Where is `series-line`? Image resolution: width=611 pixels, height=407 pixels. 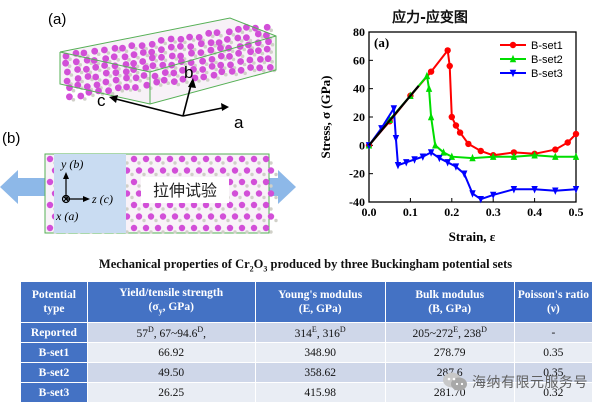
series-line is located at coordinates (472, 153).